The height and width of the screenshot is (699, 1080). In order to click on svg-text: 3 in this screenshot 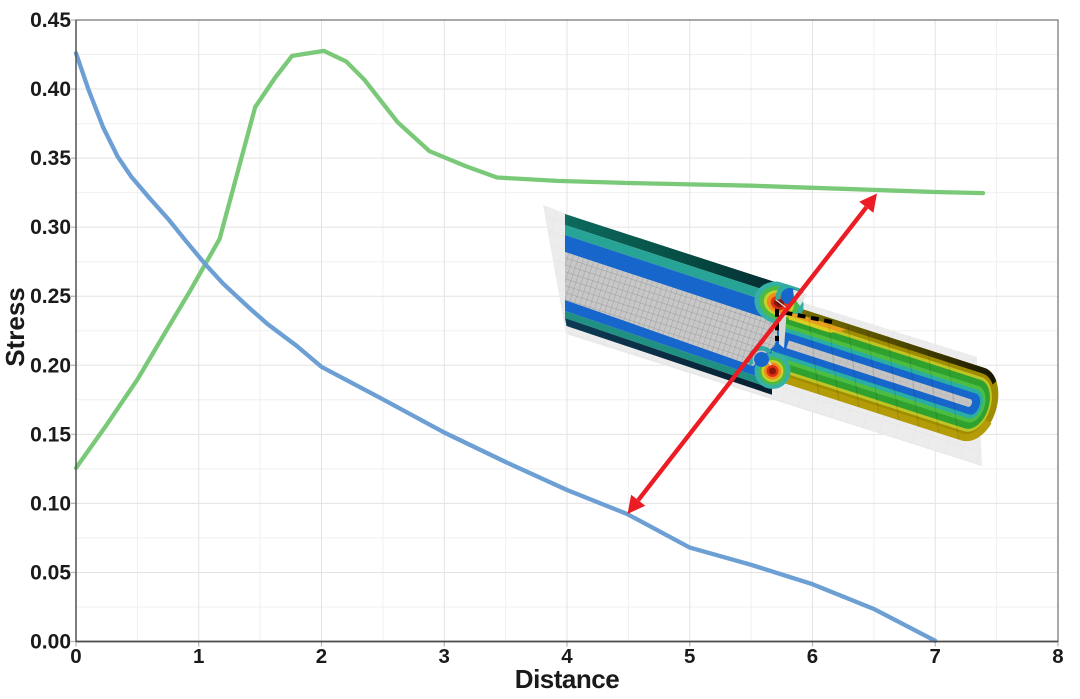, I will do `click(444, 656)`.